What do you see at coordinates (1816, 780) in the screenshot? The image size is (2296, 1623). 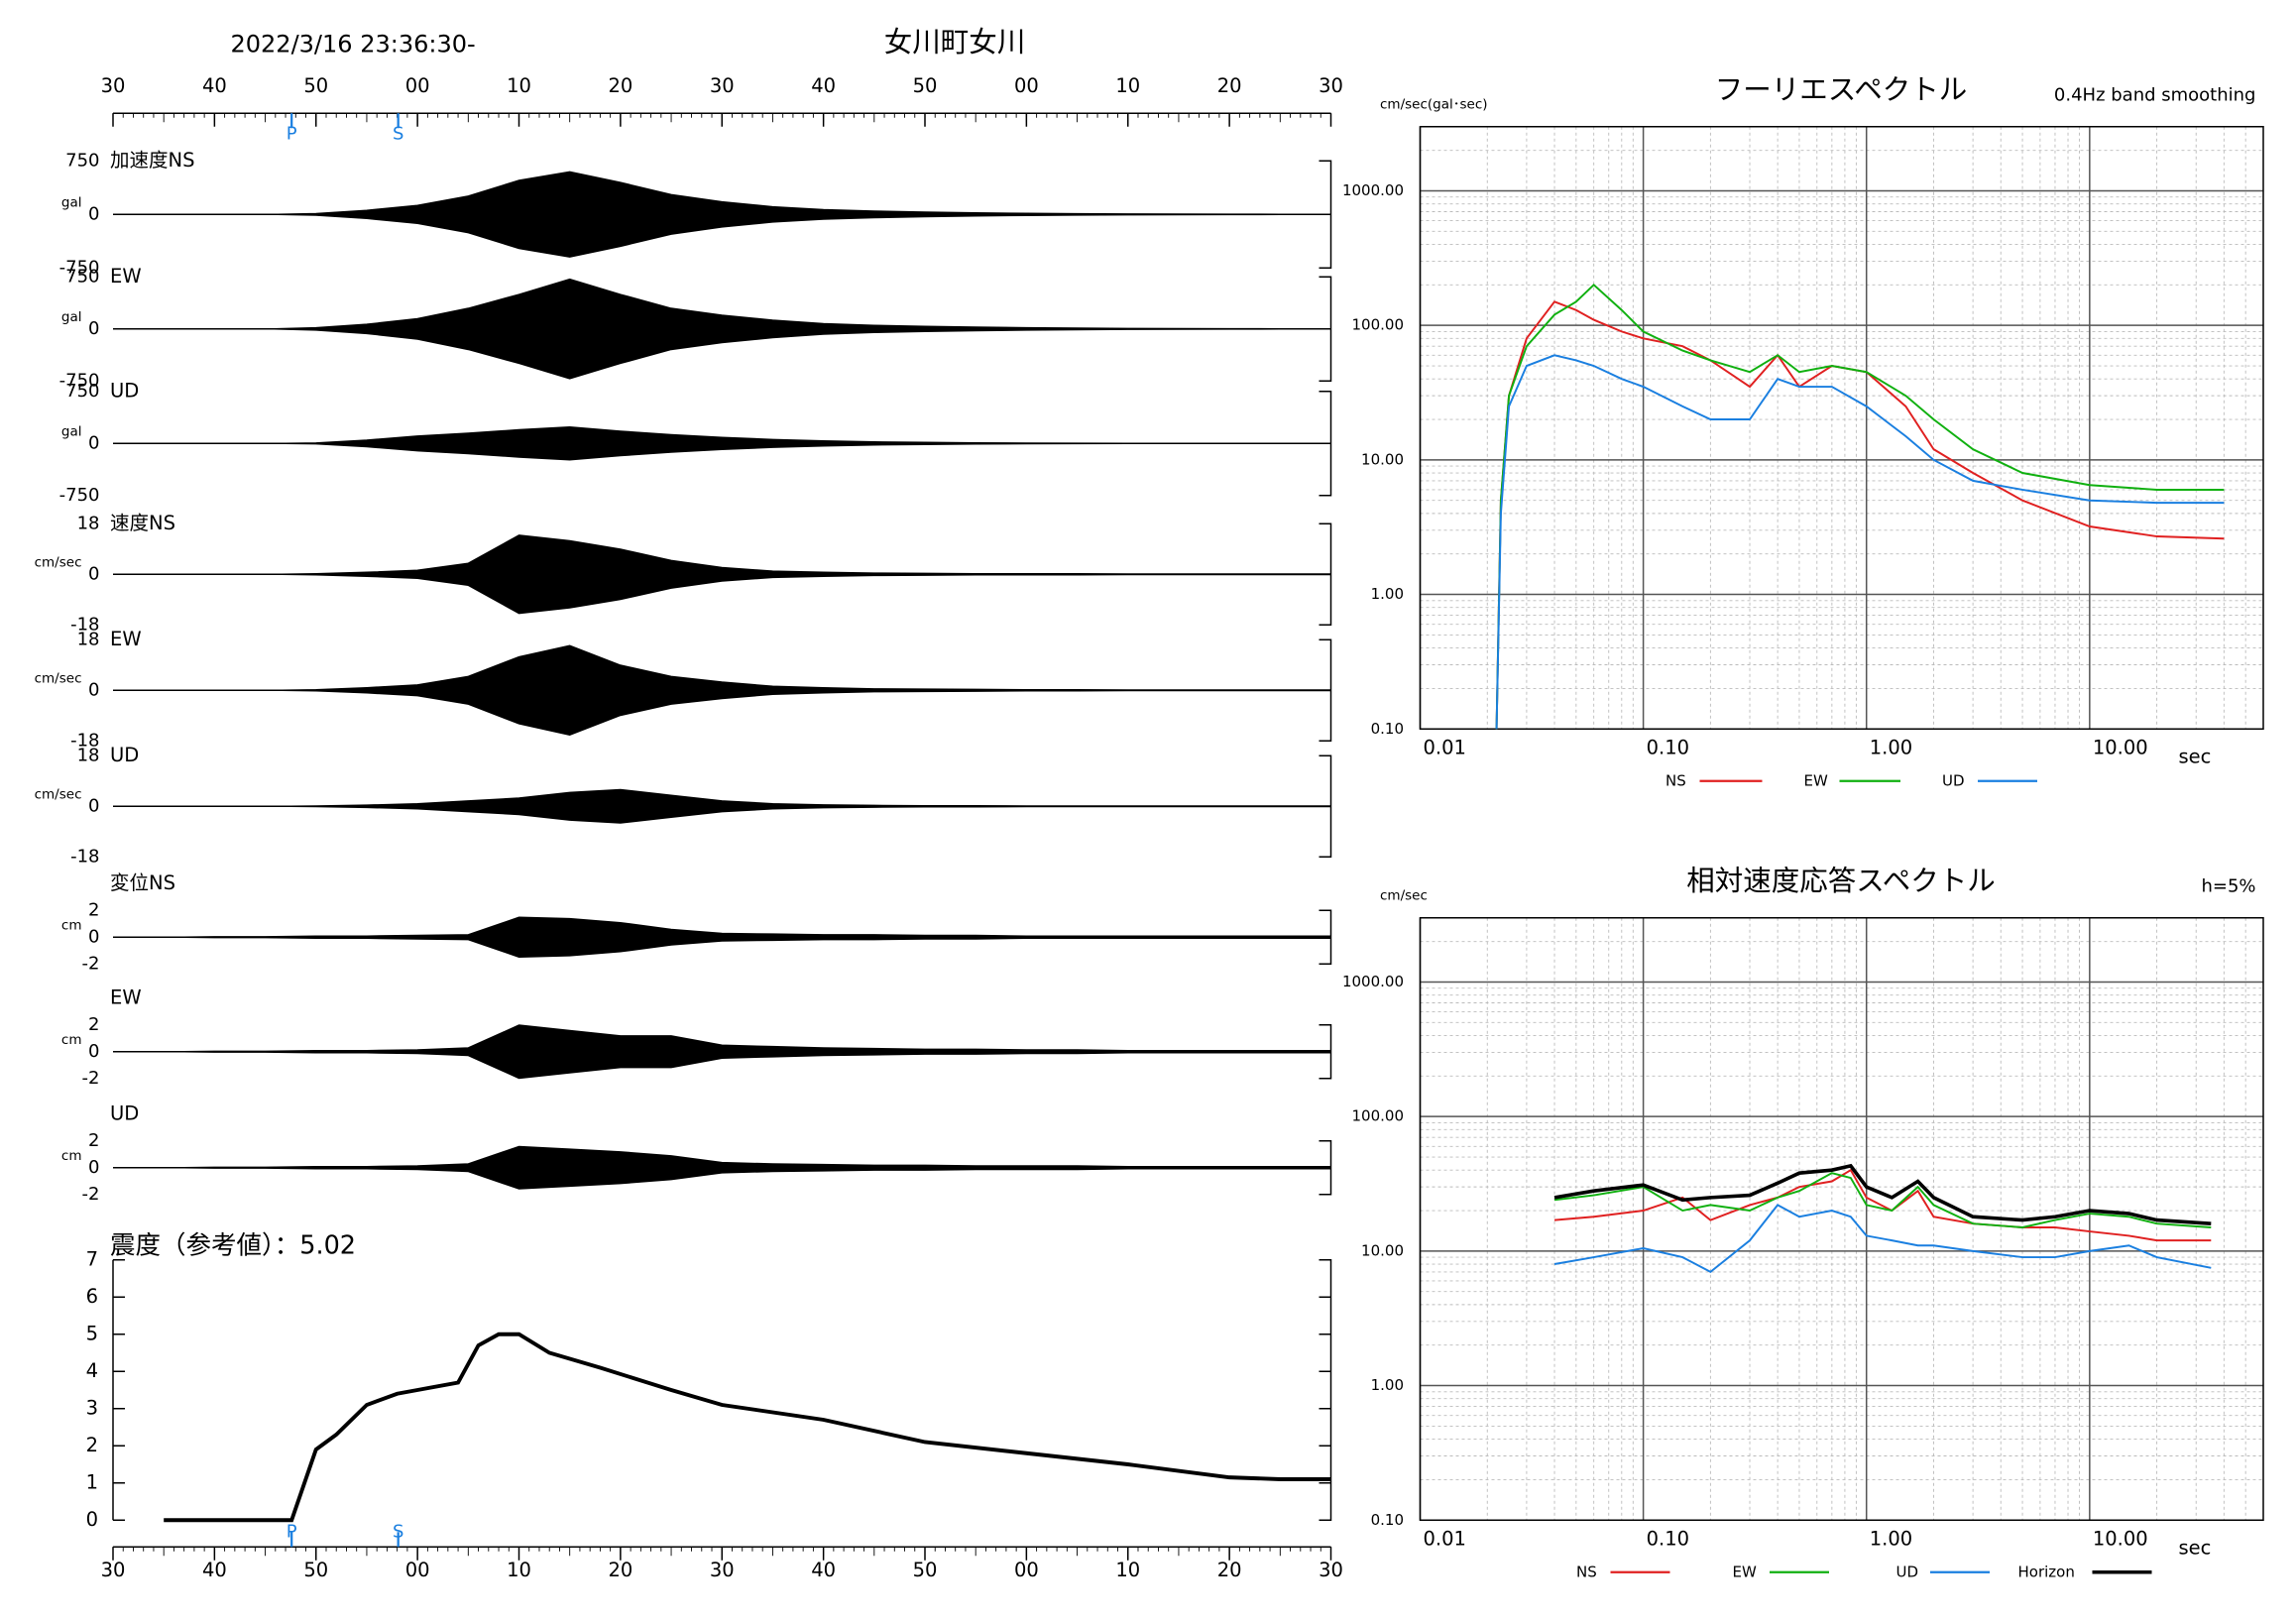 I see `legend-label: EW` at bounding box center [1816, 780].